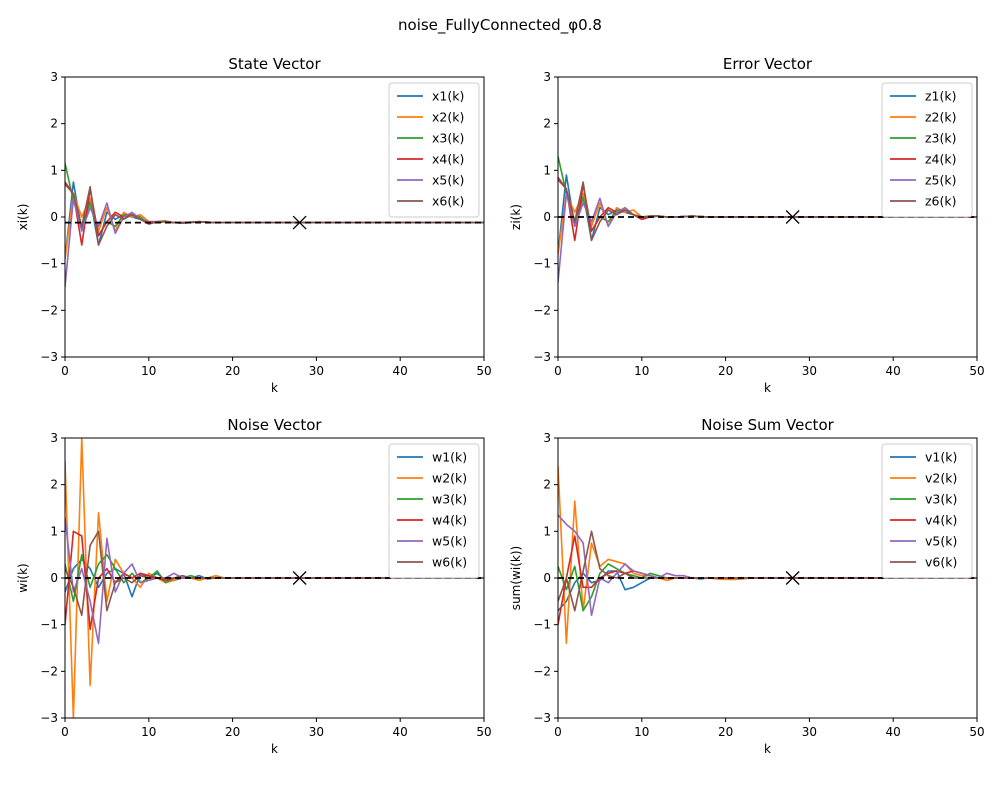 Image resolution: width=1000 pixels, height=800 pixels. Describe the element at coordinates (941, 117) in the screenshot. I see `legend-label: z2(k)` at that location.